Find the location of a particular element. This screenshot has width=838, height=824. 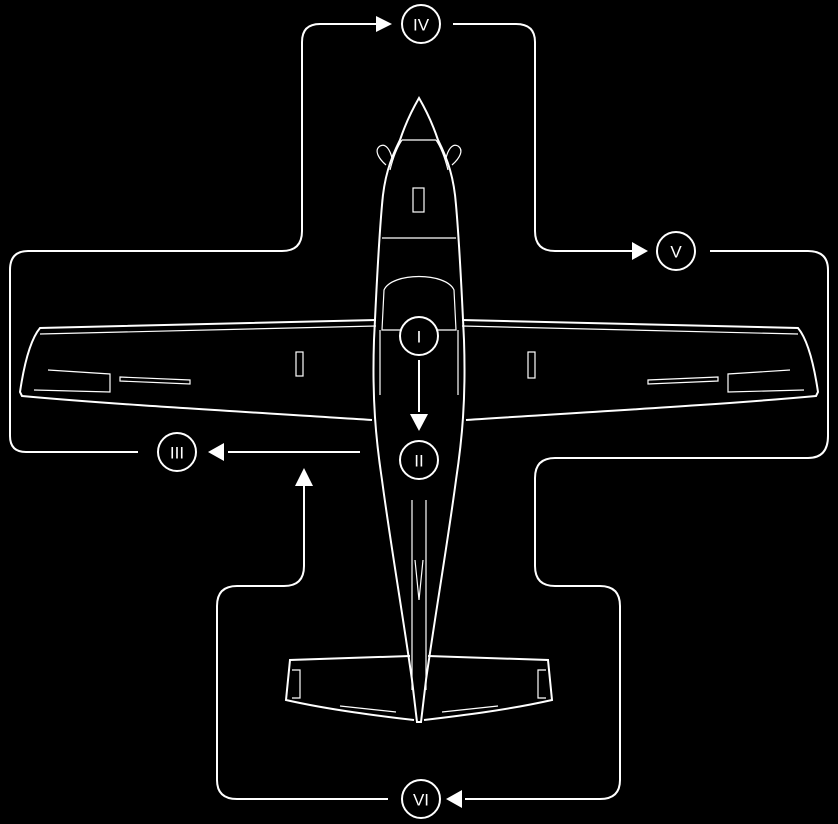

fuselage is located at coordinates (419, 409).